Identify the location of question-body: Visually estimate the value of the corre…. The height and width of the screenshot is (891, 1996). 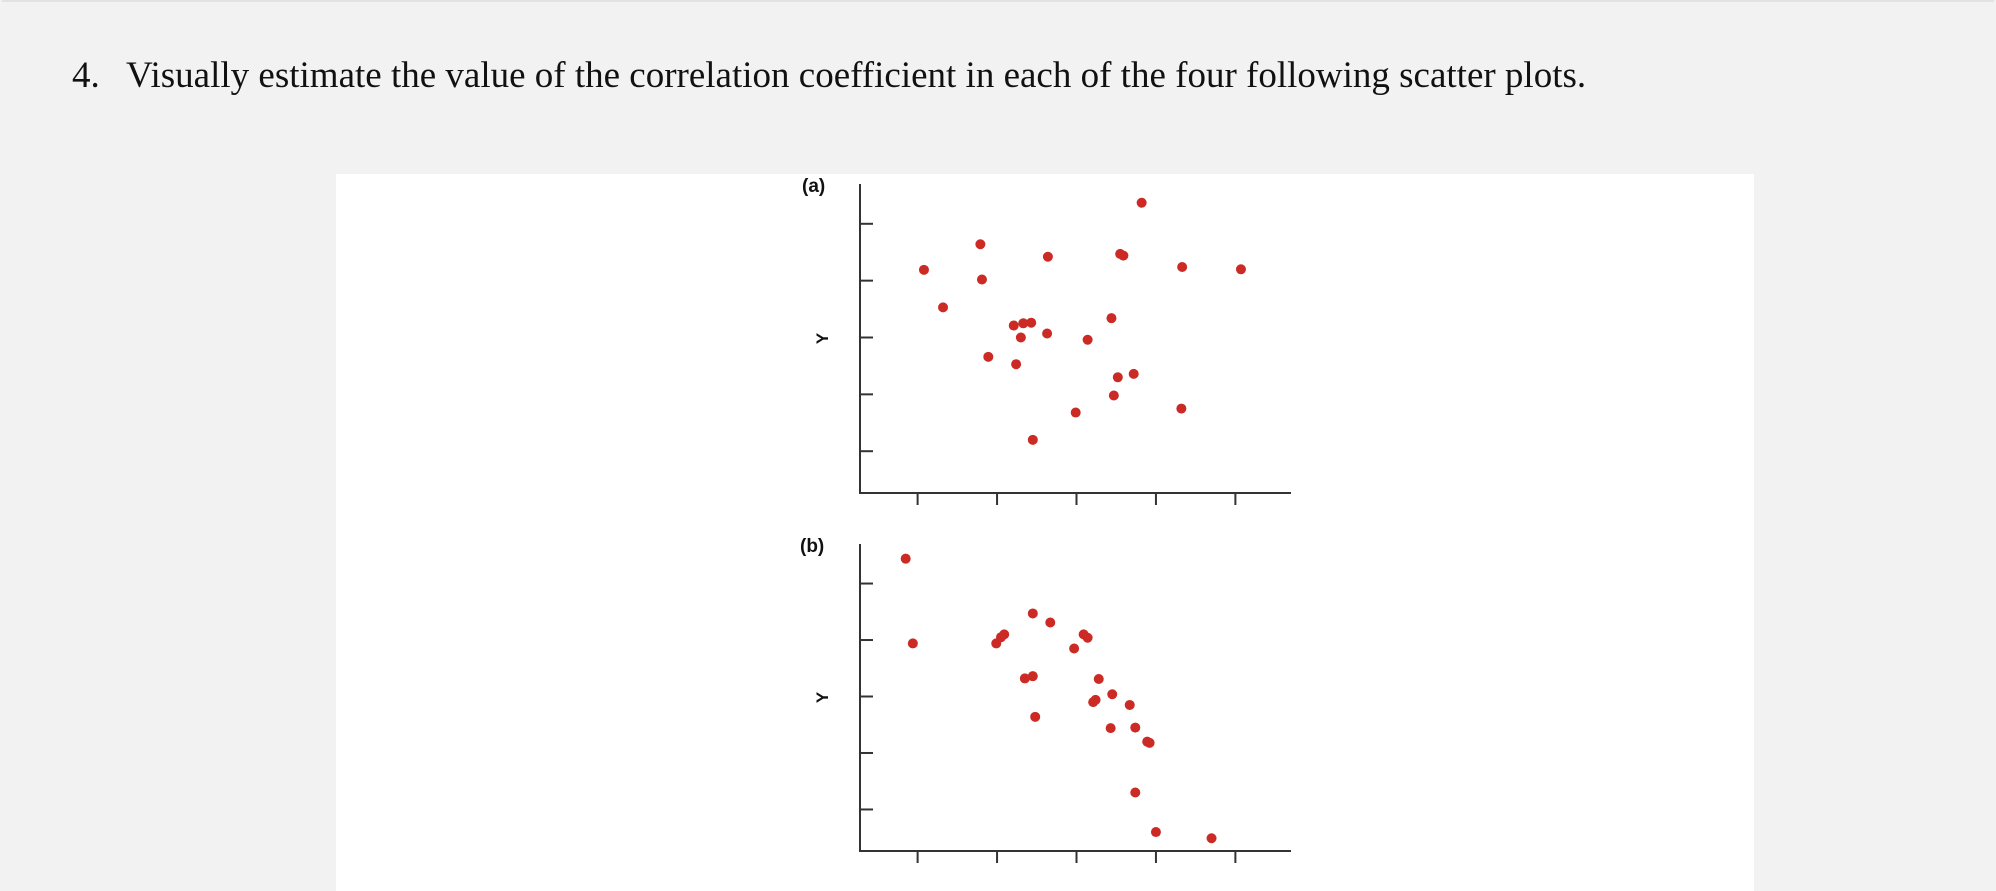
(856, 75).